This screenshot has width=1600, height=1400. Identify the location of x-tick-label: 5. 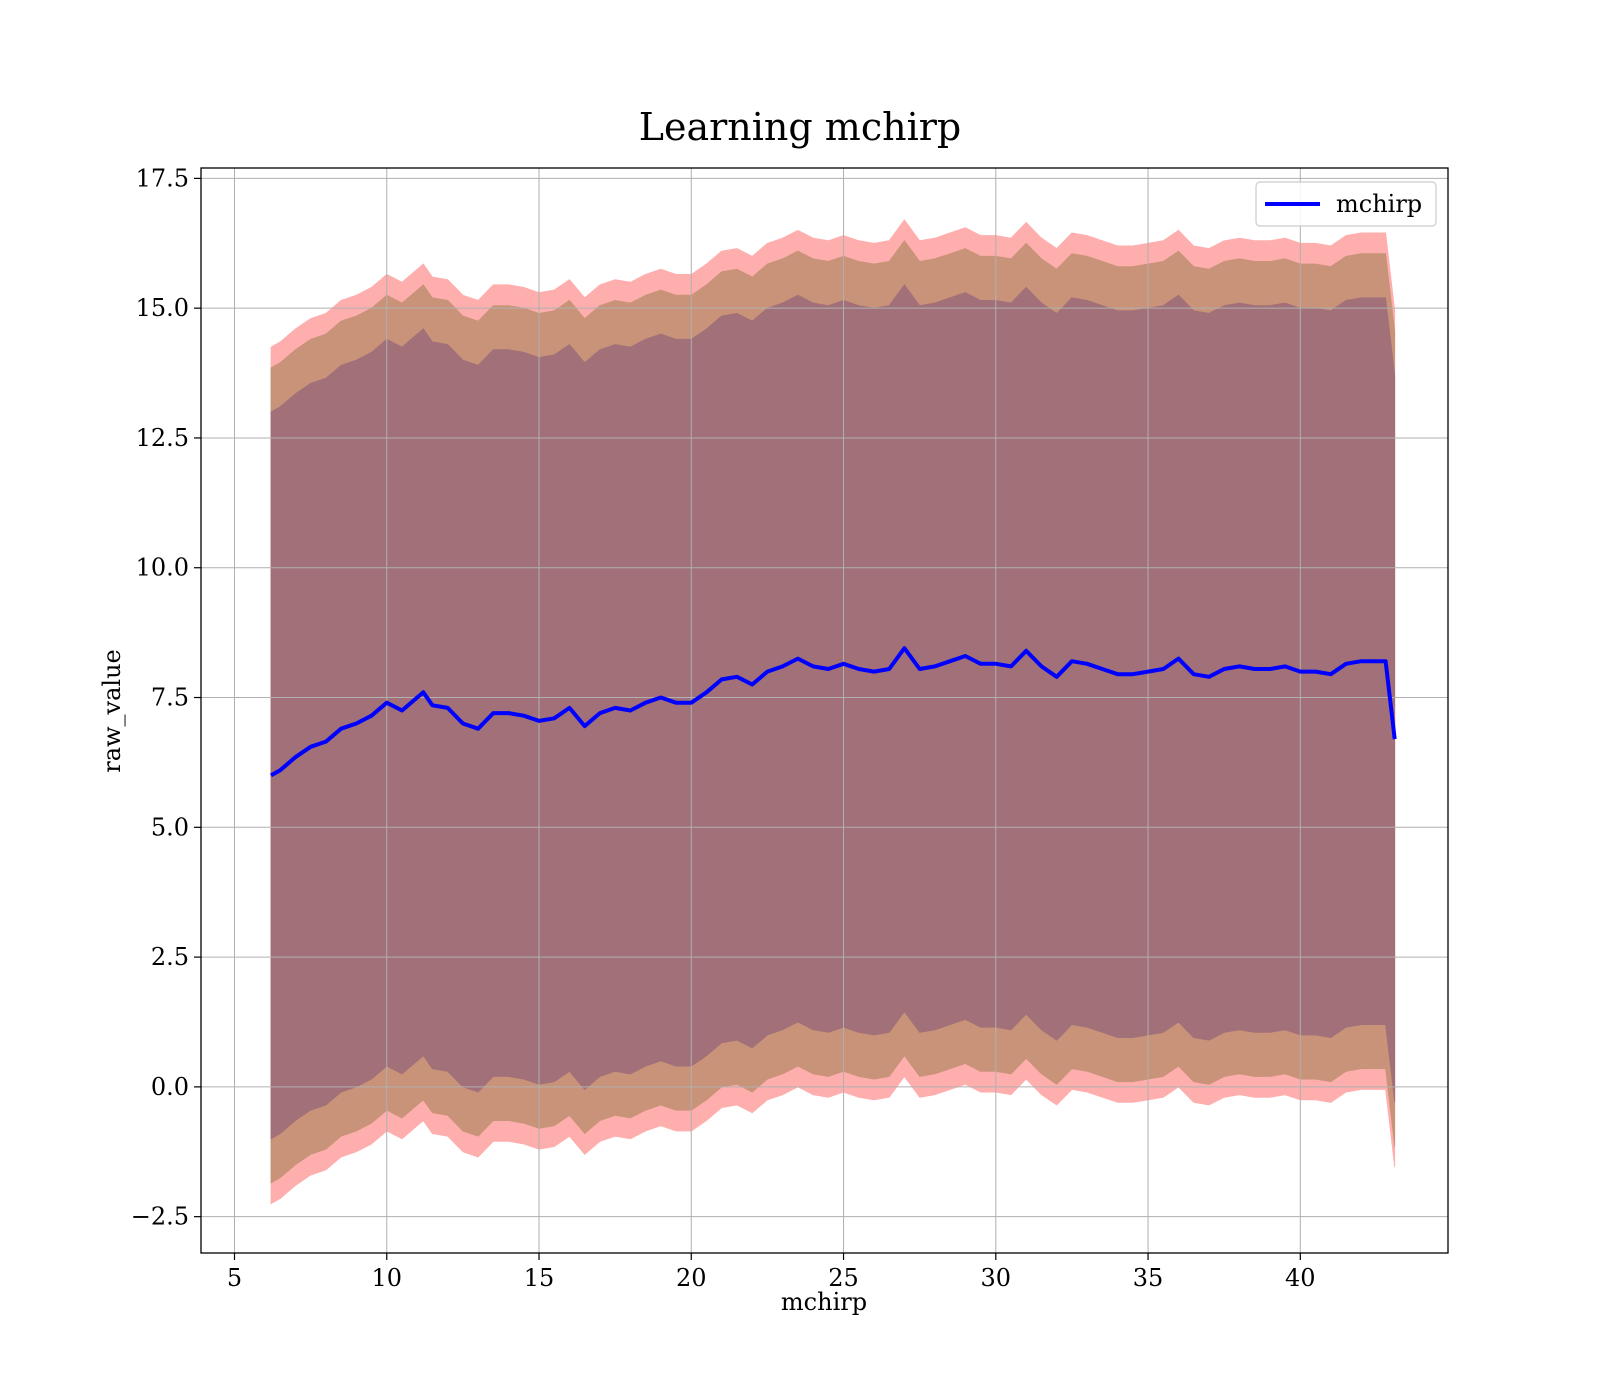
(234, 1278).